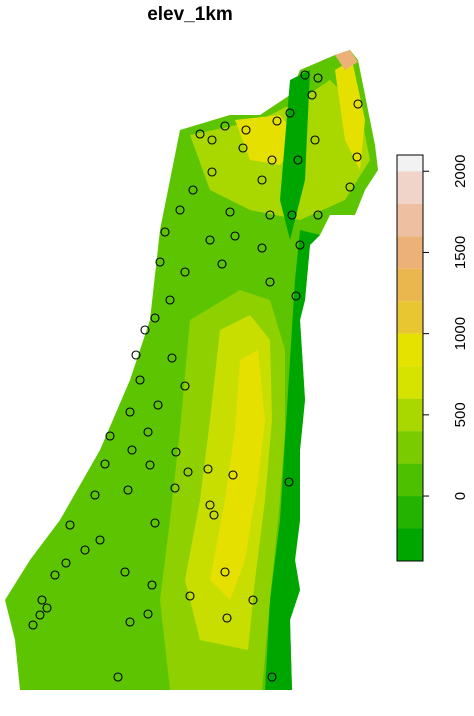 The image size is (474, 716). I want to click on legend-tick-label: 2000, so click(460, 171).